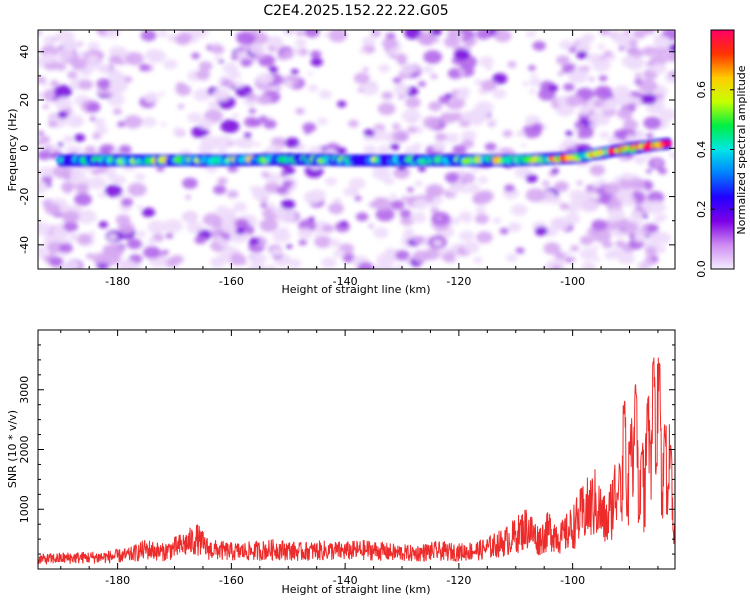 The image size is (750, 600). I want to click on colorbar-ticks: 0.0 0.2 0.4 0.6, so click(715, 153).